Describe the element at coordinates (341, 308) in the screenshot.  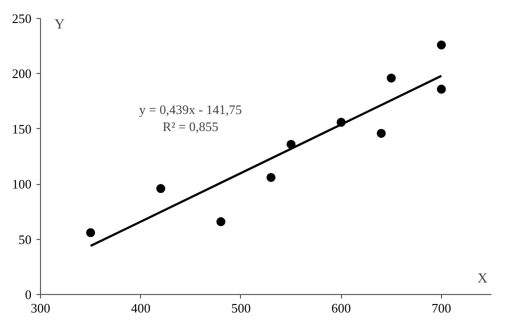
I see `x-tick-label: 600` at that location.